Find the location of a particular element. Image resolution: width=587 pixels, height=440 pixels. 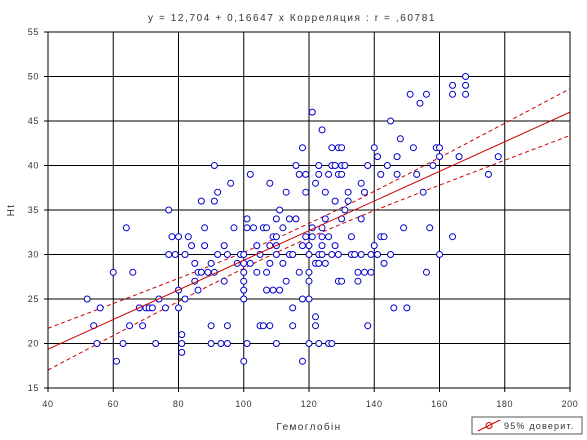

y-tick-label: 35 is located at coordinates (33, 210).